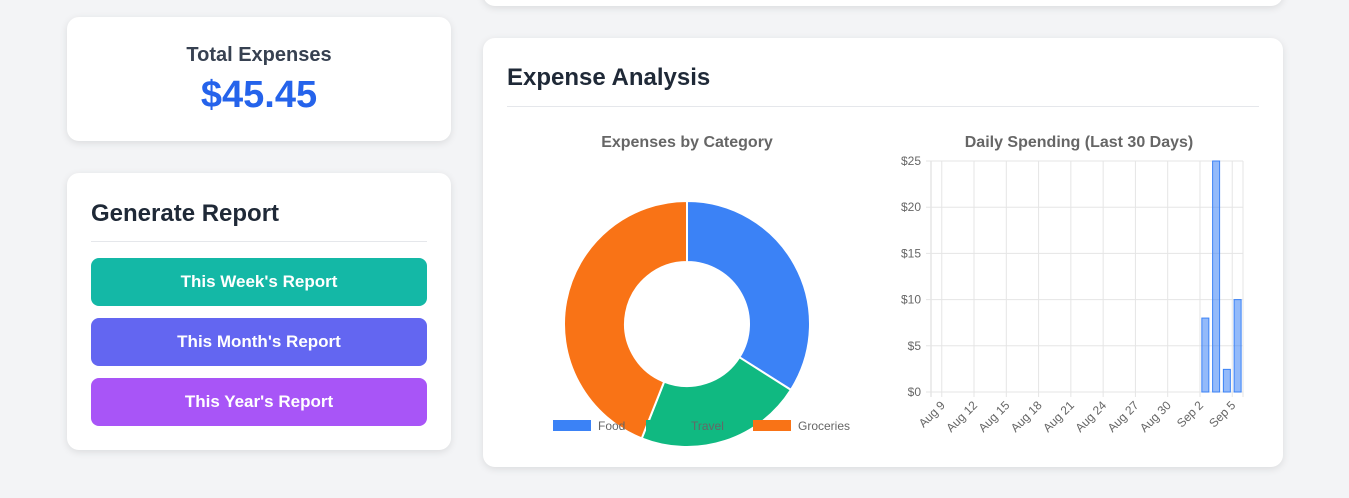  What do you see at coordinates (911, 253) in the screenshot?
I see `y-tick-label: $15` at bounding box center [911, 253].